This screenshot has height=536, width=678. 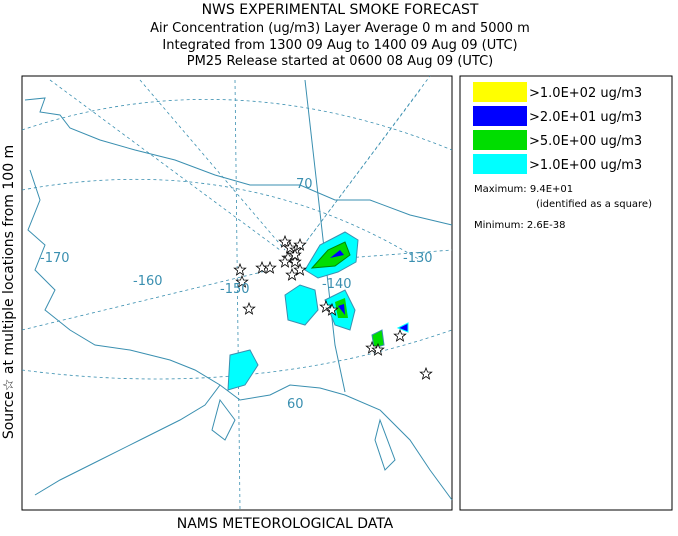 What do you see at coordinates (295, 404) in the screenshot?
I see `map-label: 60` at bounding box center [295, 404].